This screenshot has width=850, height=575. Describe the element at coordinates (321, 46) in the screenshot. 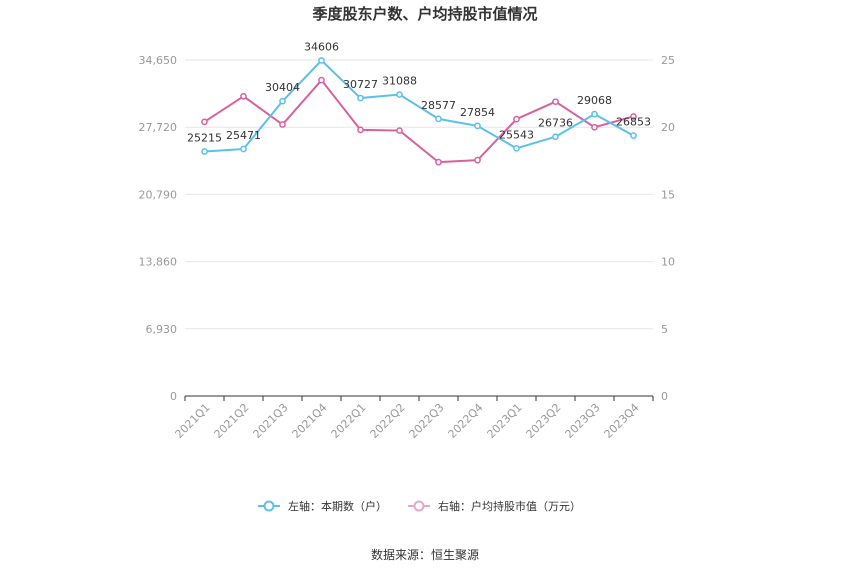

I see `data-label: 34606` at that location.